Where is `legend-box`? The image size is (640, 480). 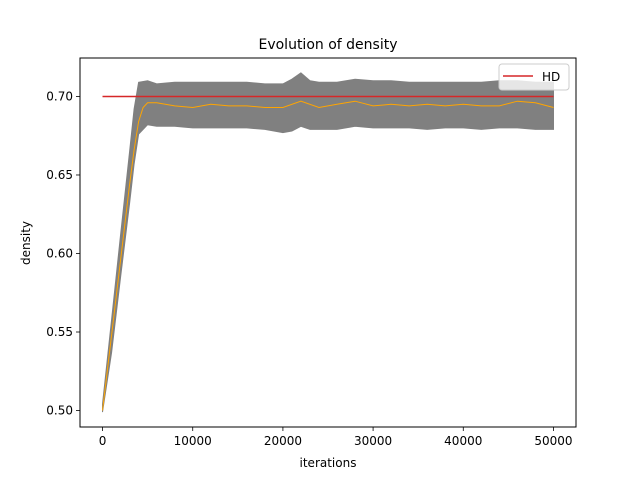
legend-box is located at coordinates (534, 77).